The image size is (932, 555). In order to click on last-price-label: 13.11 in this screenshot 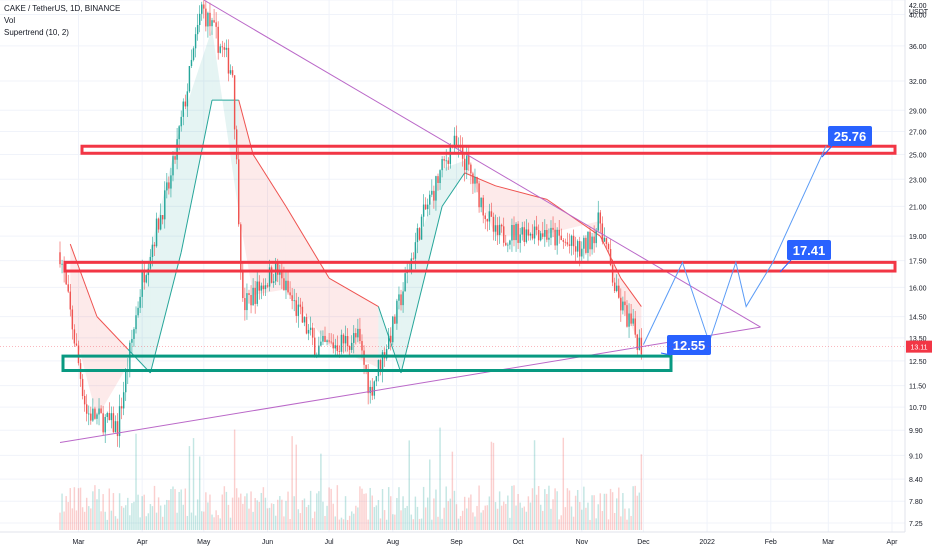, I will do `click(919, 348)`.